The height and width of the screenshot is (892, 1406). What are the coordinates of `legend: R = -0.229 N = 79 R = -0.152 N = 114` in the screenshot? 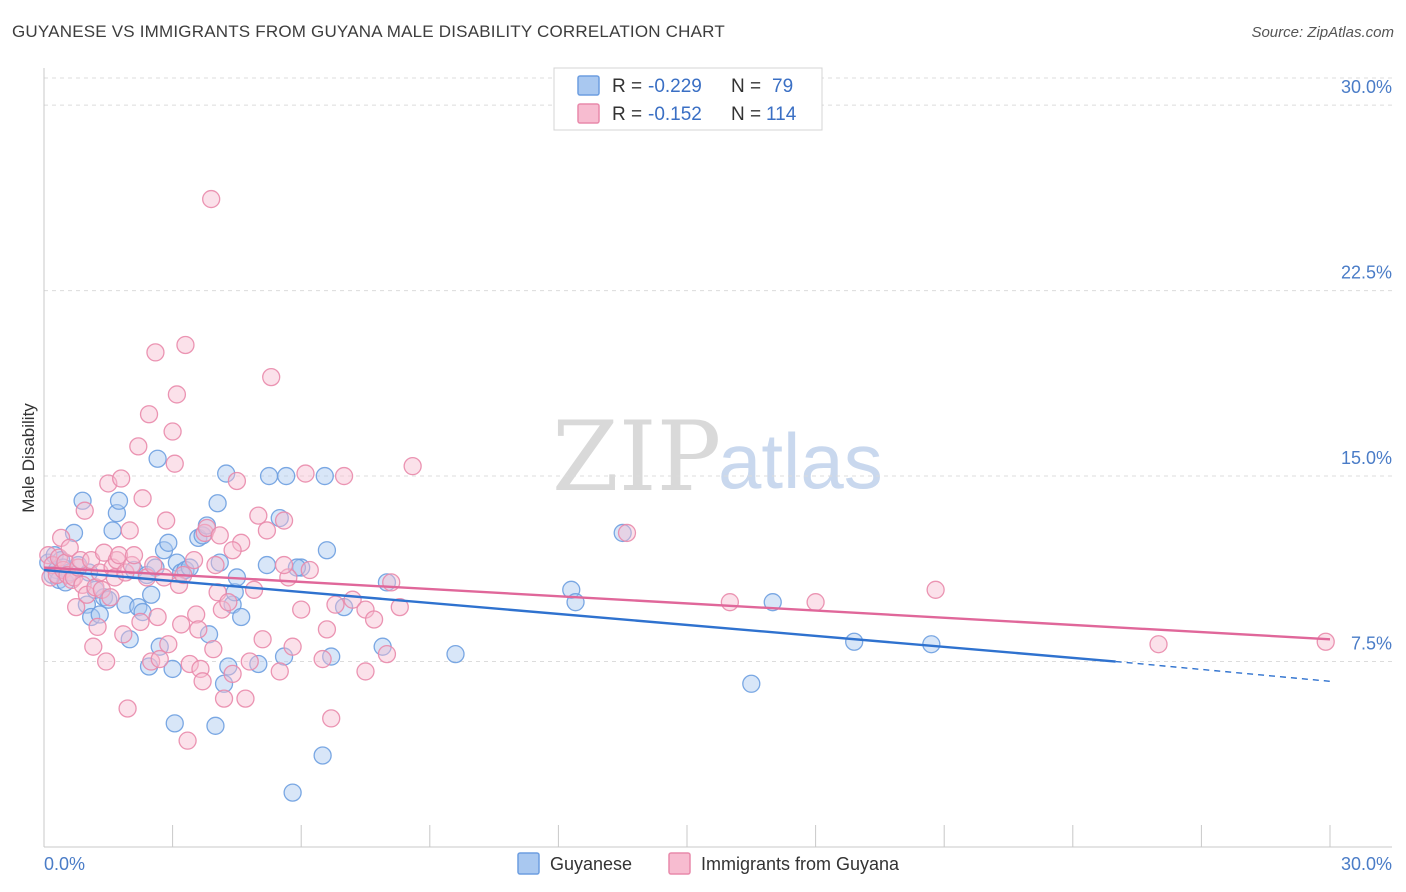 It's located at (688, 99).